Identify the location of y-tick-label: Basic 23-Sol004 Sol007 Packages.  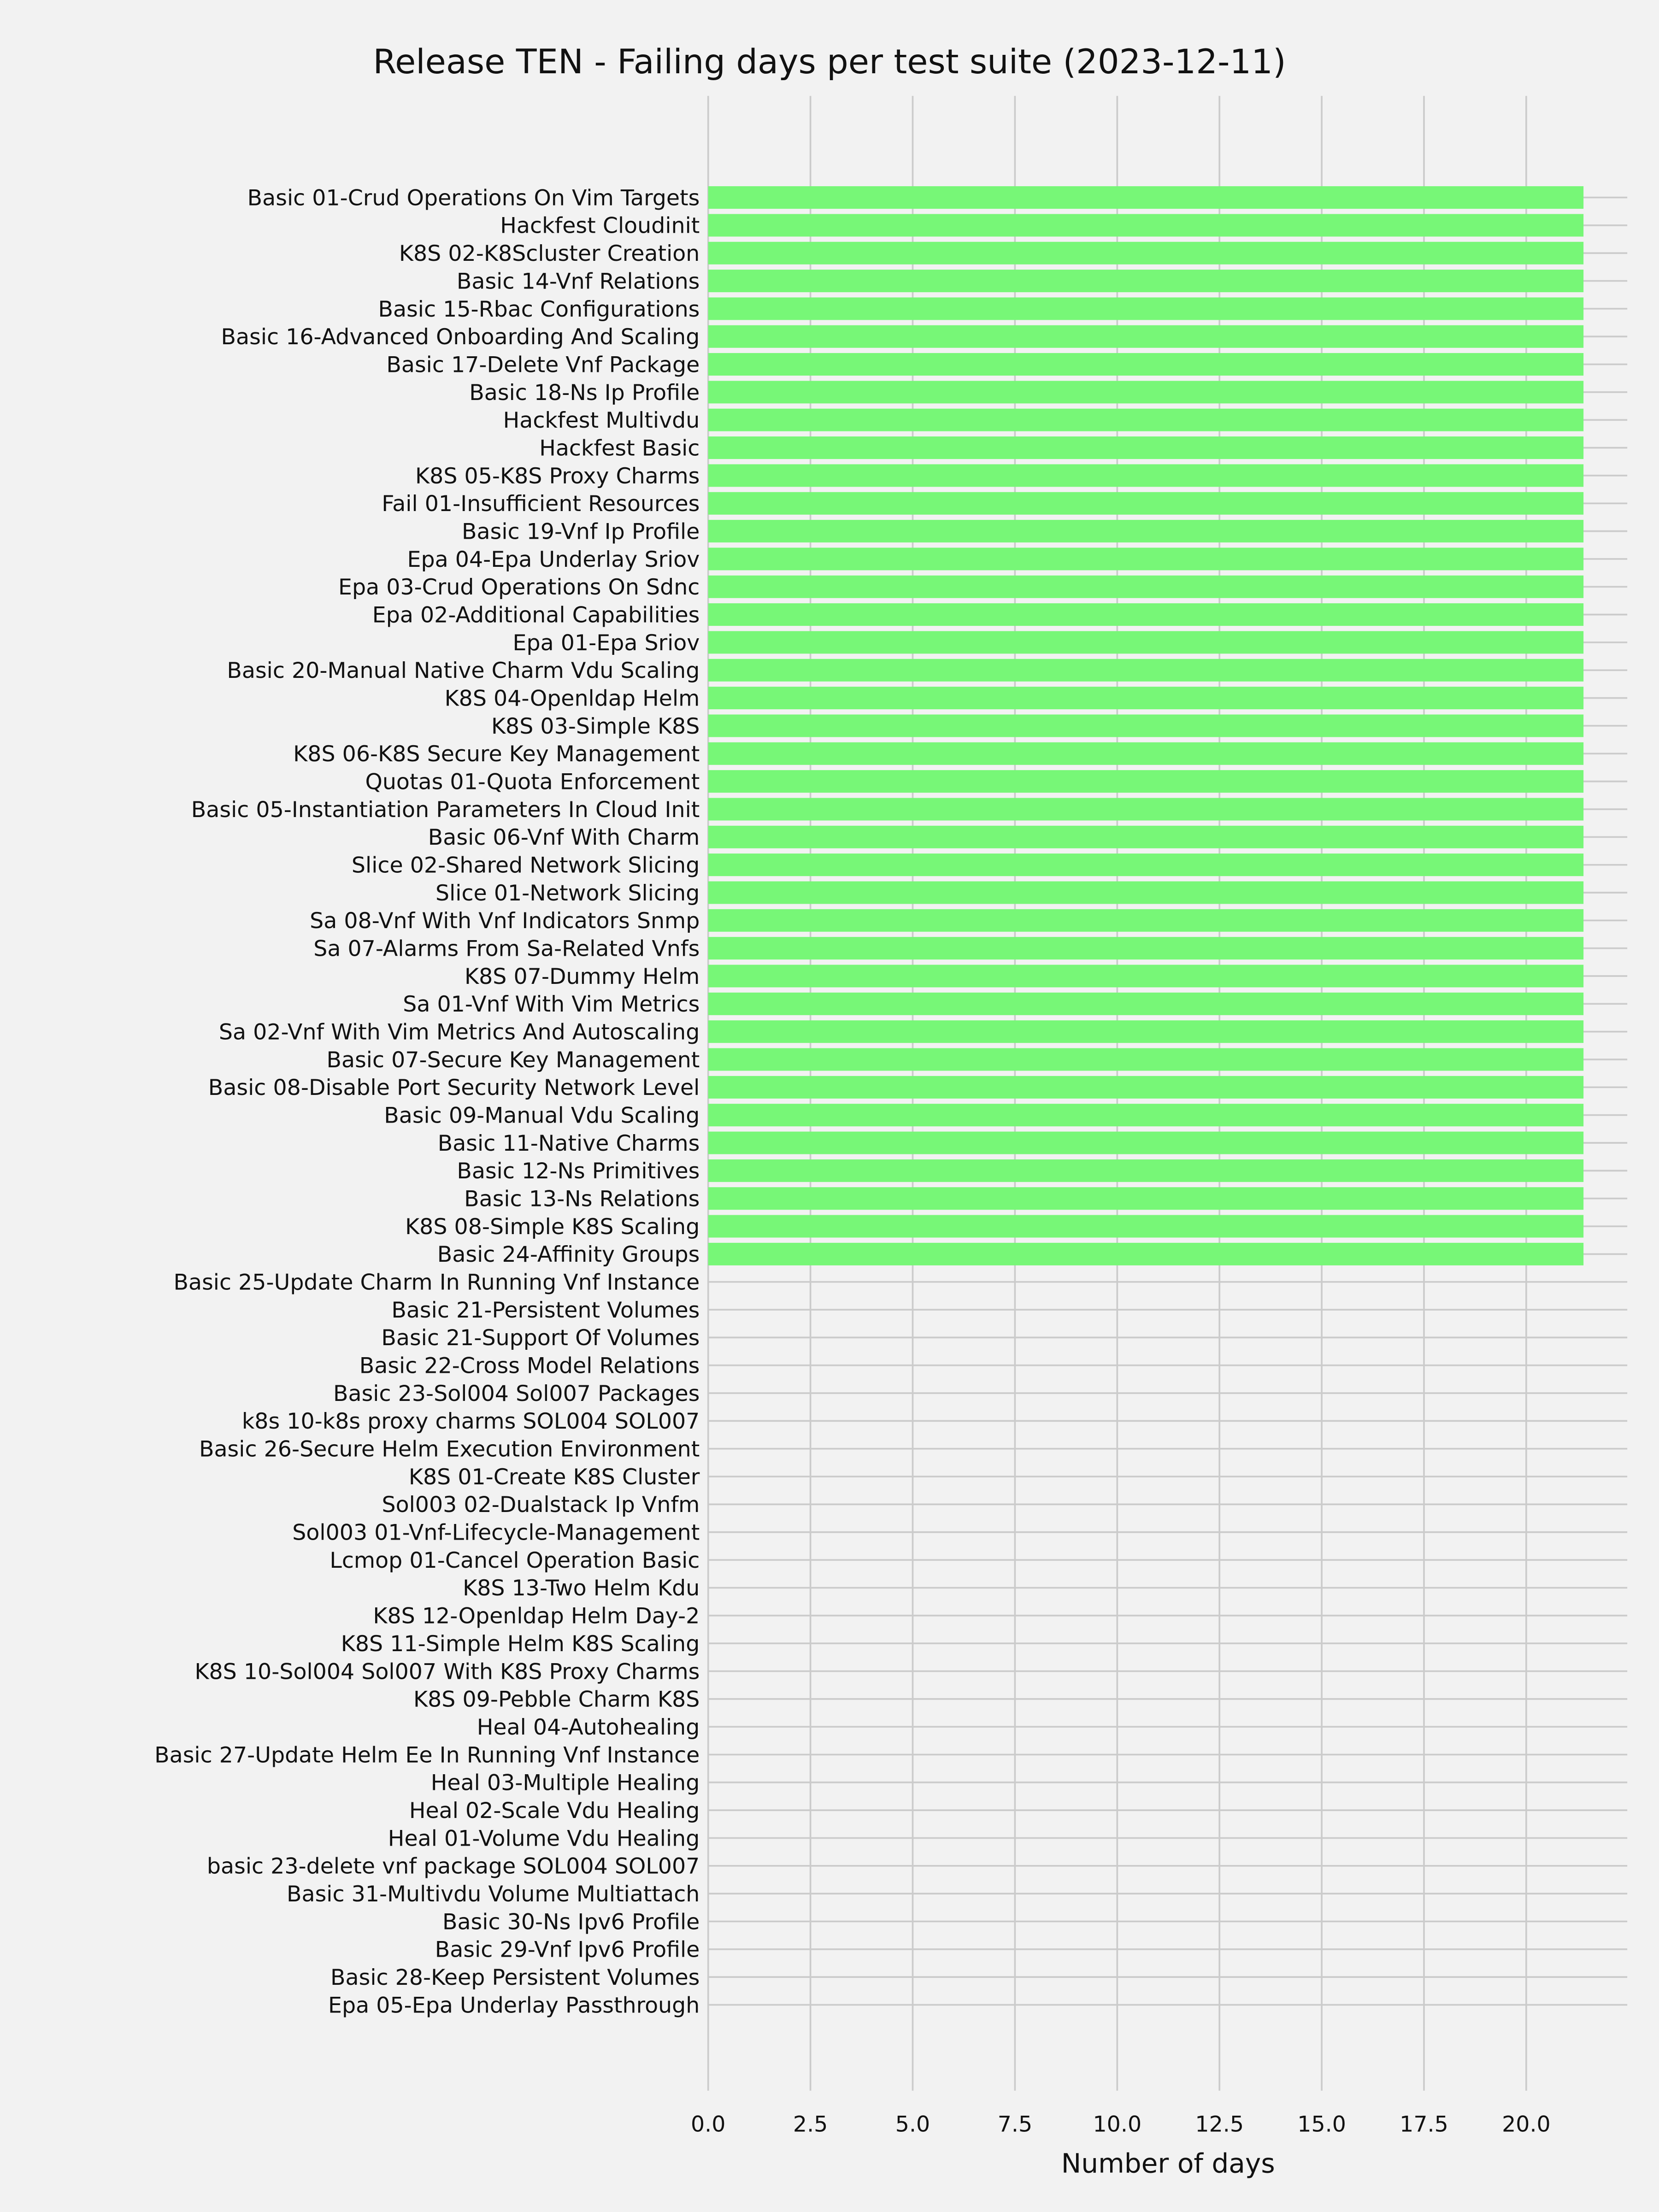
(516, 1393).